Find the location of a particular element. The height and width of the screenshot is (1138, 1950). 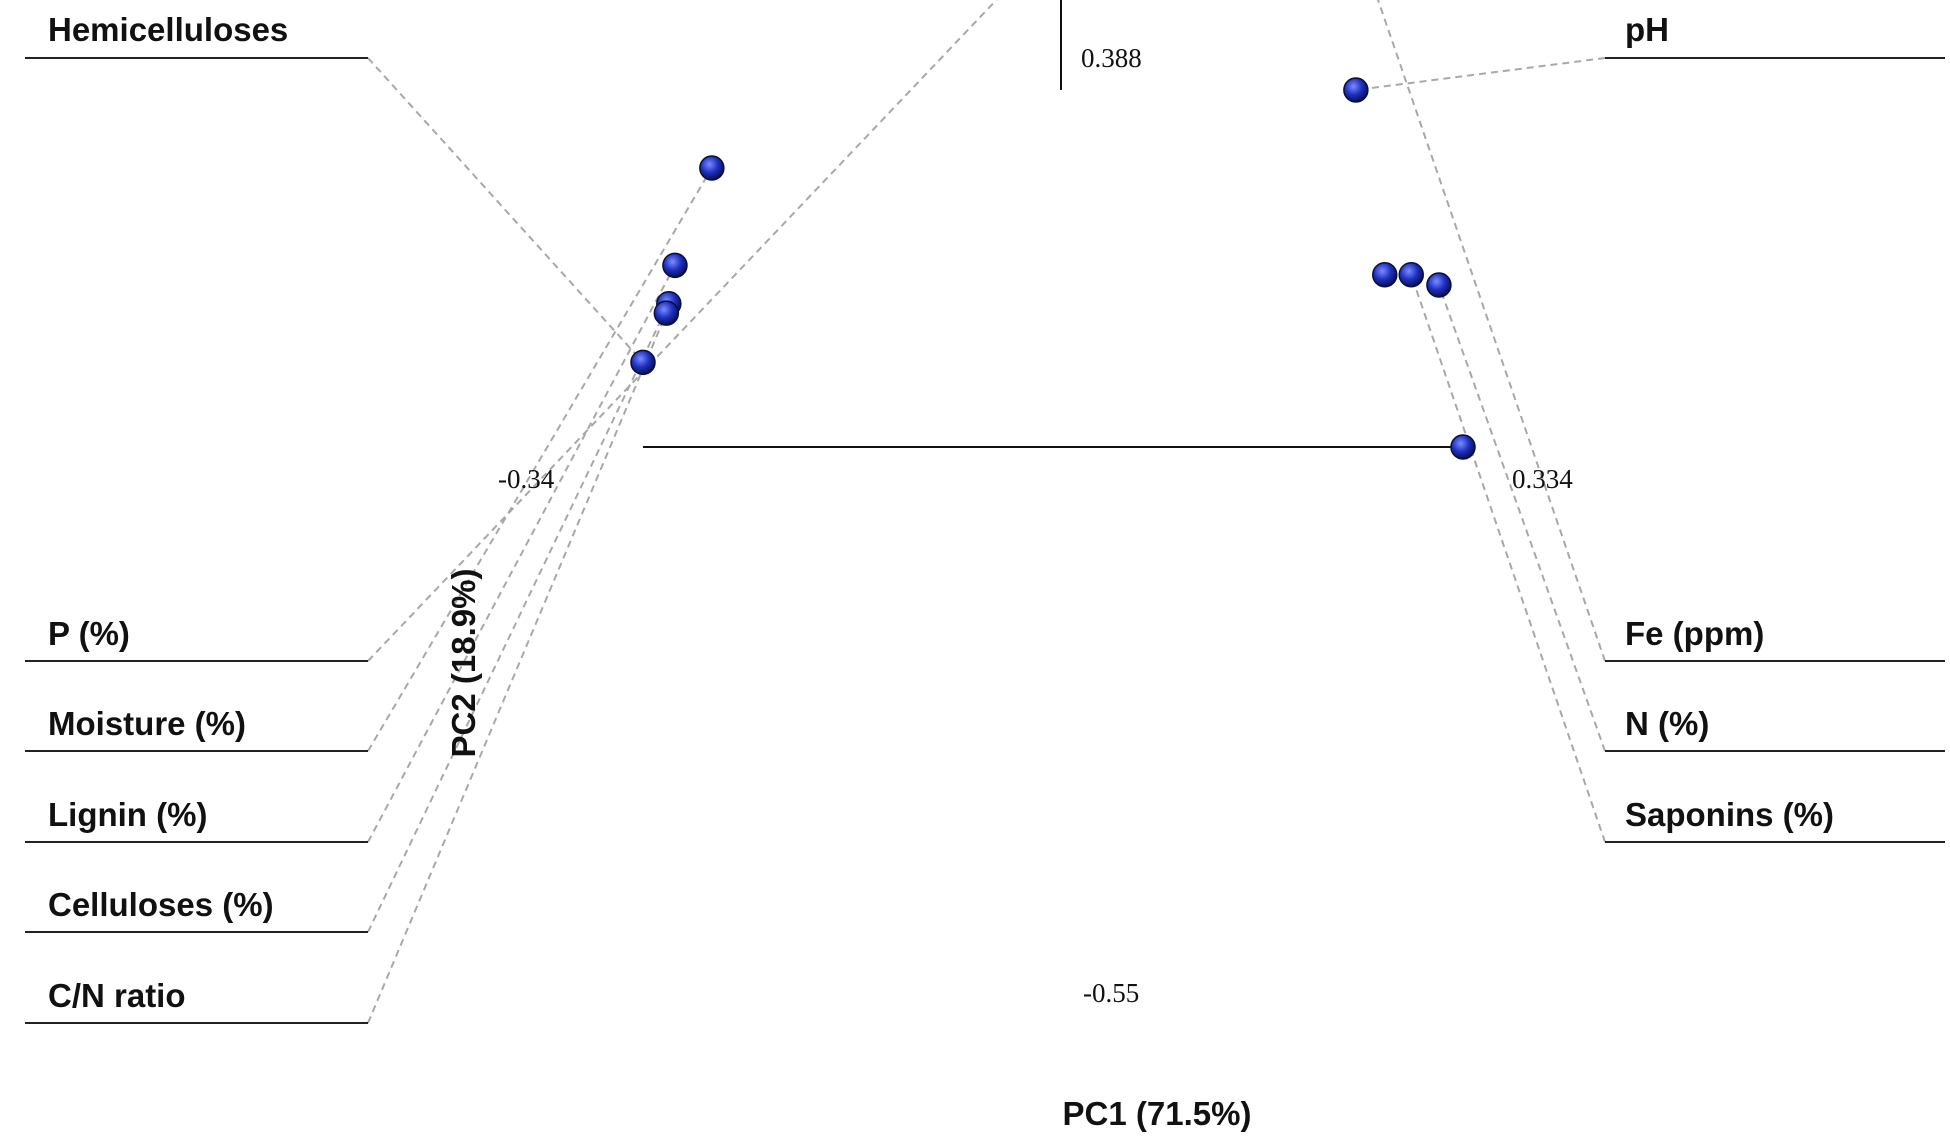

point-label: N (%) is located at coordinates (1667, 723).